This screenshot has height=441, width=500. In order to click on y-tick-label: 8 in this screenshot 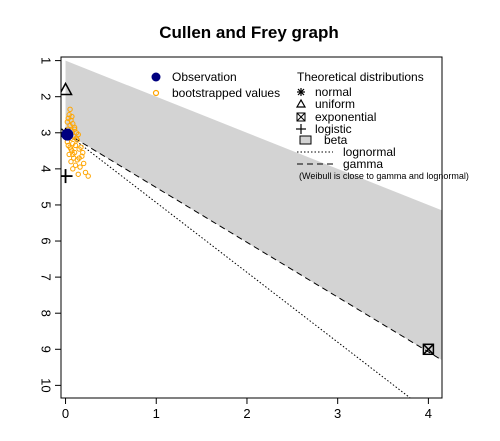, I will do `click(46, 313)`.